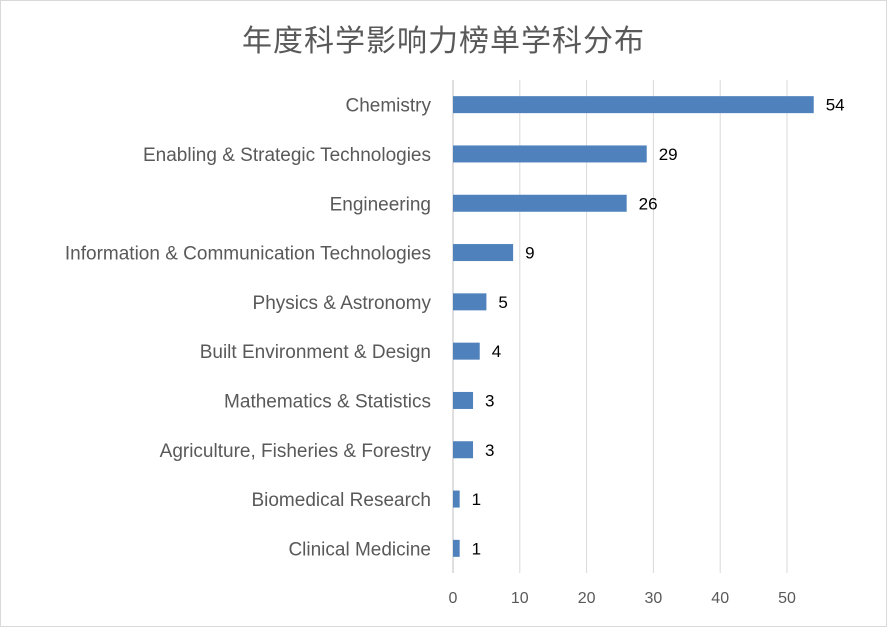 This screenshot has width=887, height=627. Describe the element at coordinates (359, 549) in the screenshot. I see `category-label: Clinical Medicine` at that location.